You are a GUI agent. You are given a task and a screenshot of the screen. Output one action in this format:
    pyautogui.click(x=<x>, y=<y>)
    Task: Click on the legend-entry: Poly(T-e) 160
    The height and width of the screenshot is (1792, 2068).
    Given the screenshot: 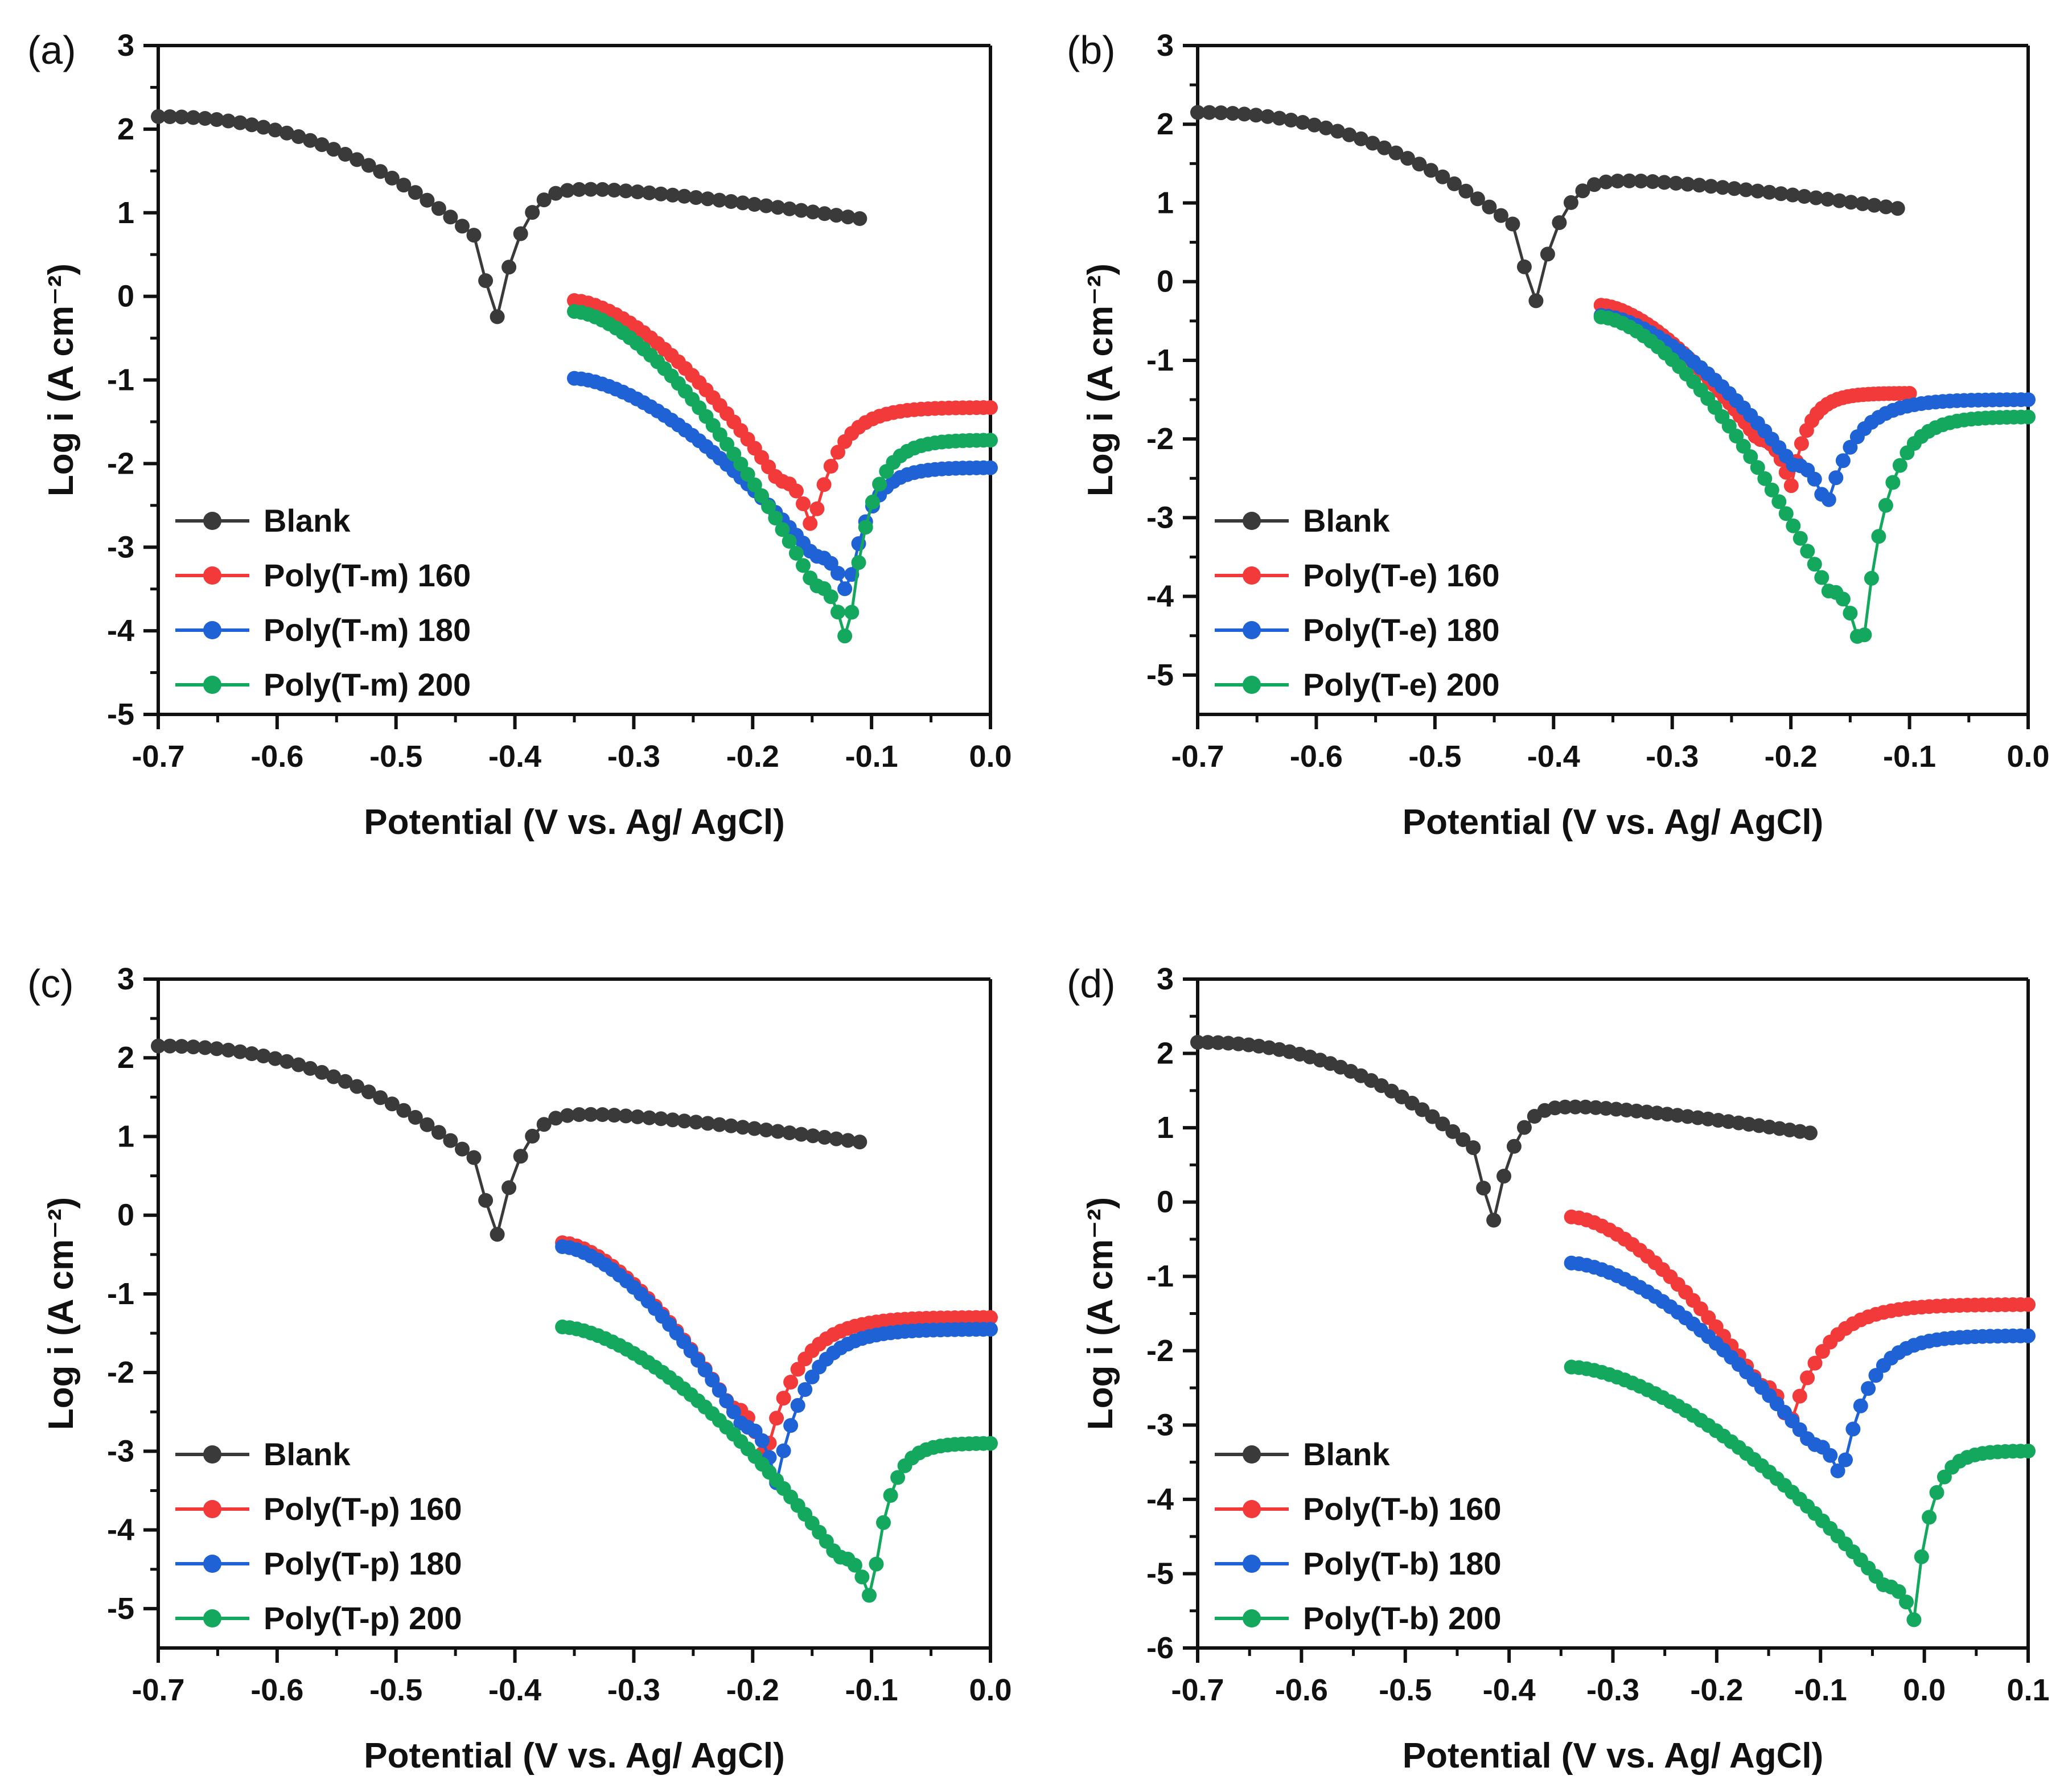 What is the action you would take?
    pyautogui.click(x=1357, y=575)
    